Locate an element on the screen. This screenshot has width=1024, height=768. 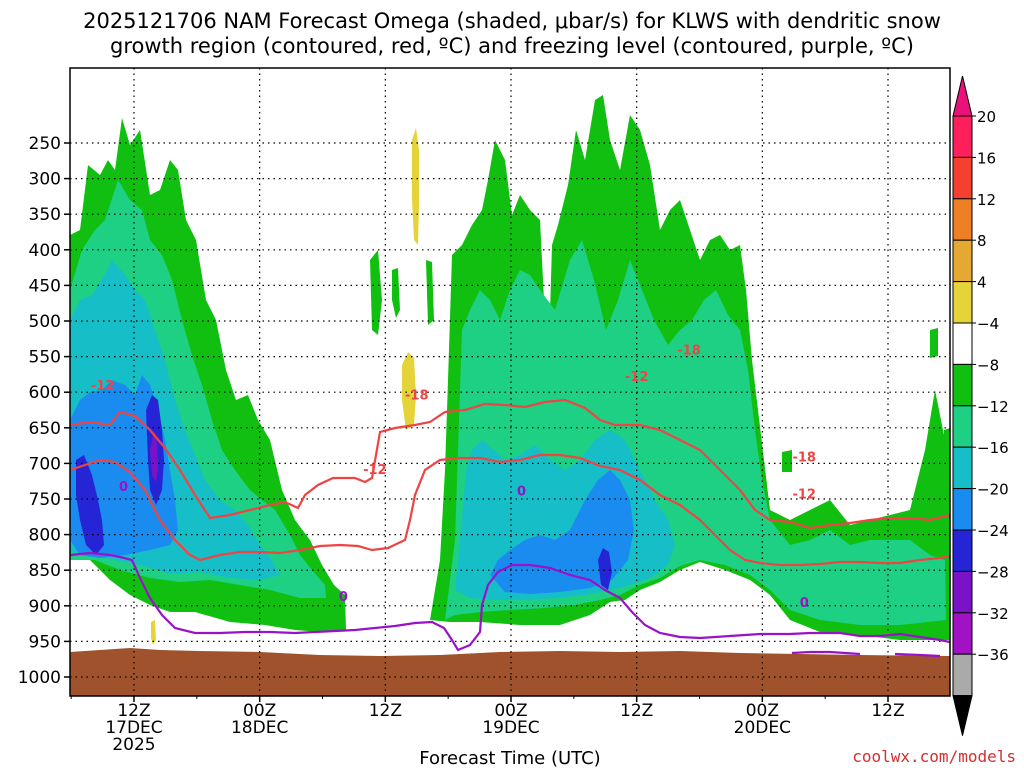
omega-region-purple-core is located at coordinates (154, 456).